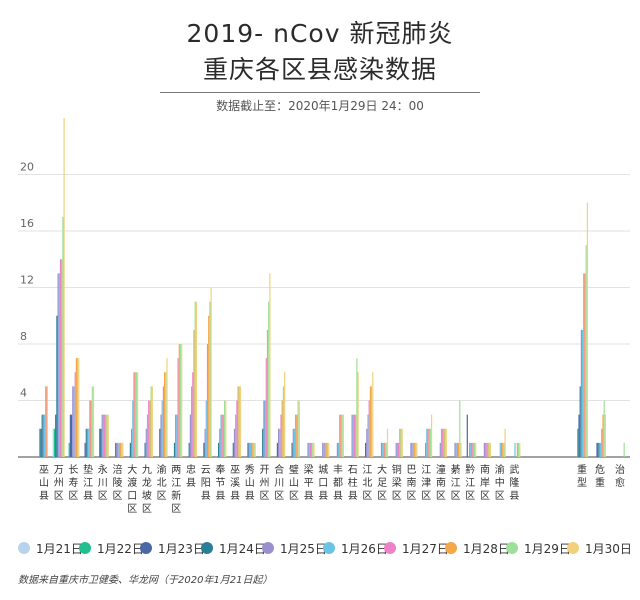  I want to click on y-tick-label: 20, so click(27, 167).